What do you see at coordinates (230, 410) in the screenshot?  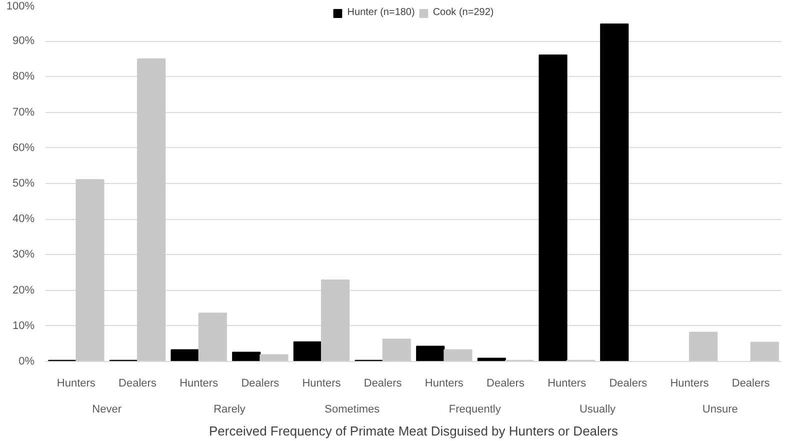 I see `text: Rarely` at bounding box center [230, 410].